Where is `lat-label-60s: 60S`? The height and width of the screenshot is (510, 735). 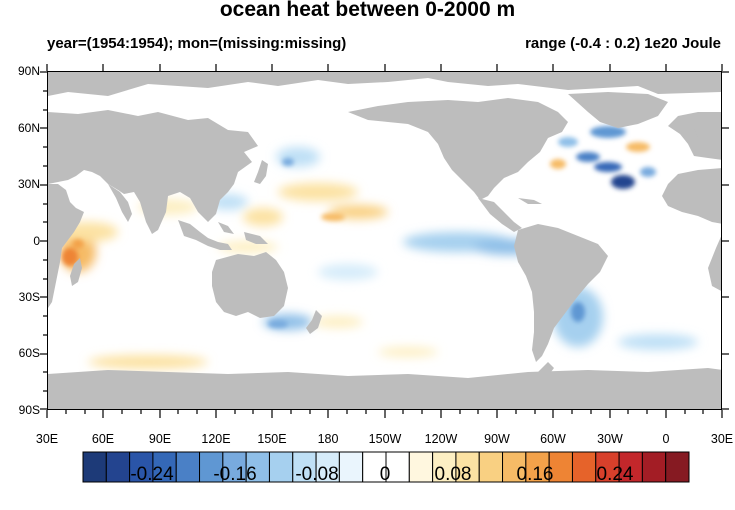 lat-label-60s: 60S is located at coordinates (29, 353).